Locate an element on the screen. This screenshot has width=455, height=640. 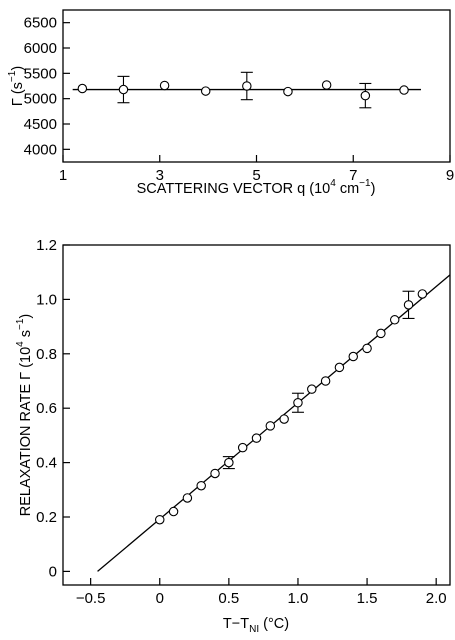
x-tick-label: 5 is located at coordinates (256, 175).